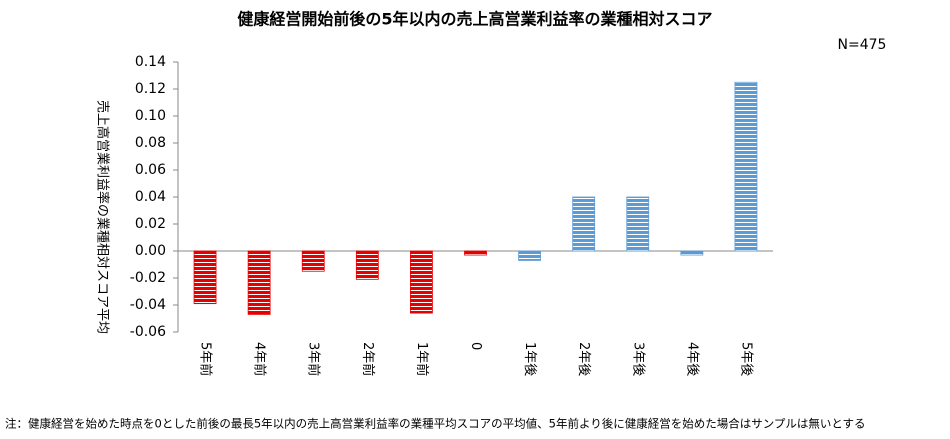 The height and width of the screenshot is (439, 950). I want to click on x-tick-label: 5年後, so click(745, 359).